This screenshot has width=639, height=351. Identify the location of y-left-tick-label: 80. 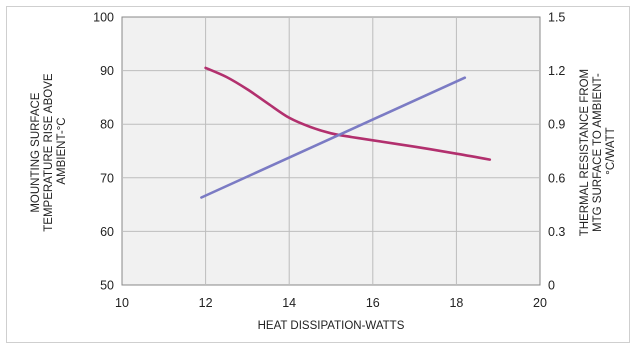
(107, 125).